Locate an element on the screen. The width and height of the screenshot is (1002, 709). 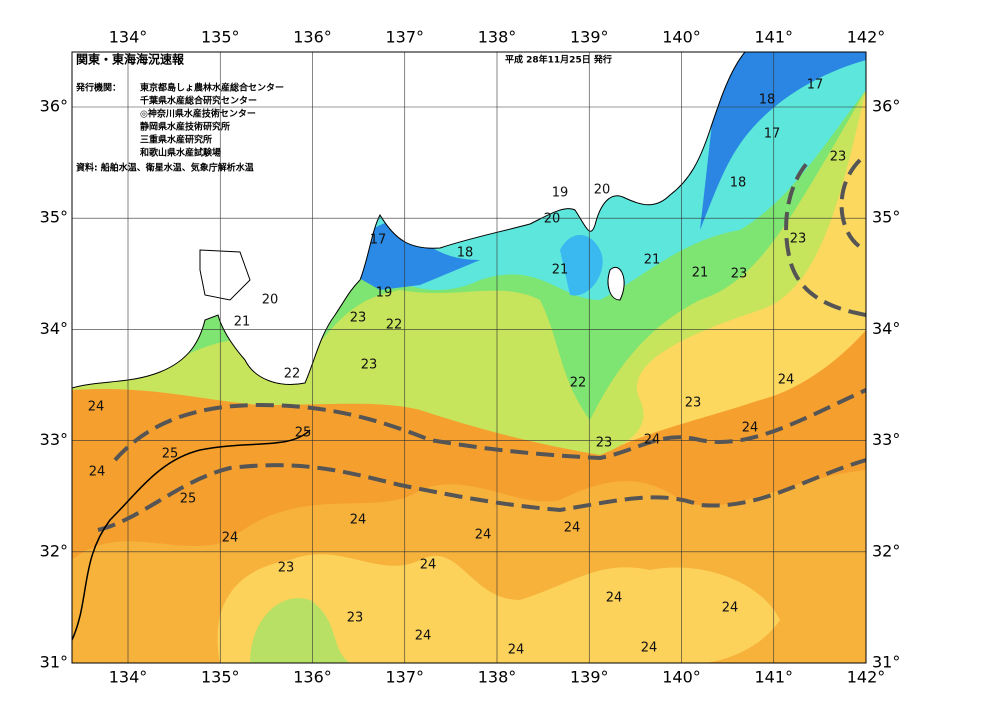
issuer: 千葉県水産総合研究センター is located at coordinates (198, 101).